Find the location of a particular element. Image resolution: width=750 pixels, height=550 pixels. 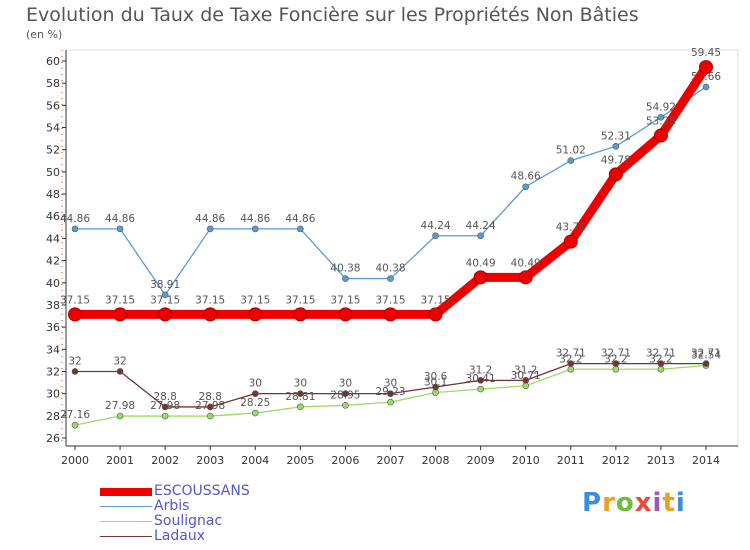

y-tick-label: 46 is located at coordinates (53, 216).